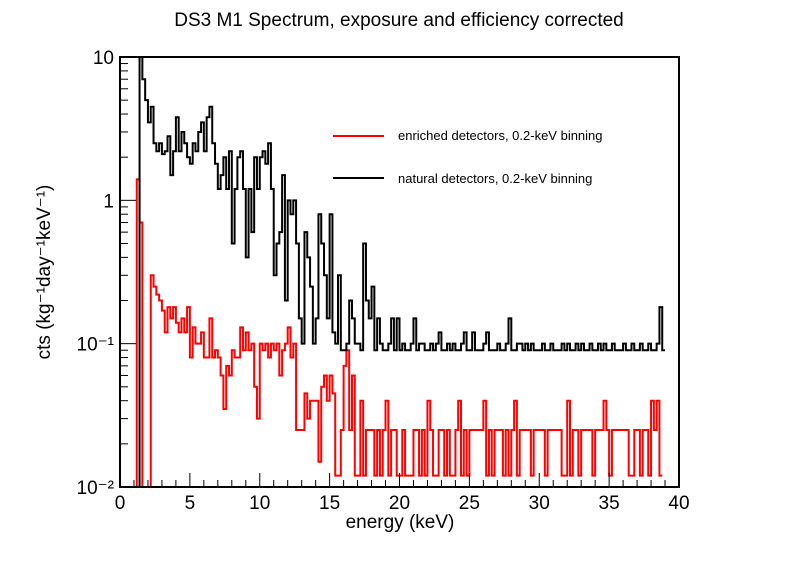 This screenshot has height=574, width=798. I want to click on y-tick-label: 10⁻², so click(96, 488).